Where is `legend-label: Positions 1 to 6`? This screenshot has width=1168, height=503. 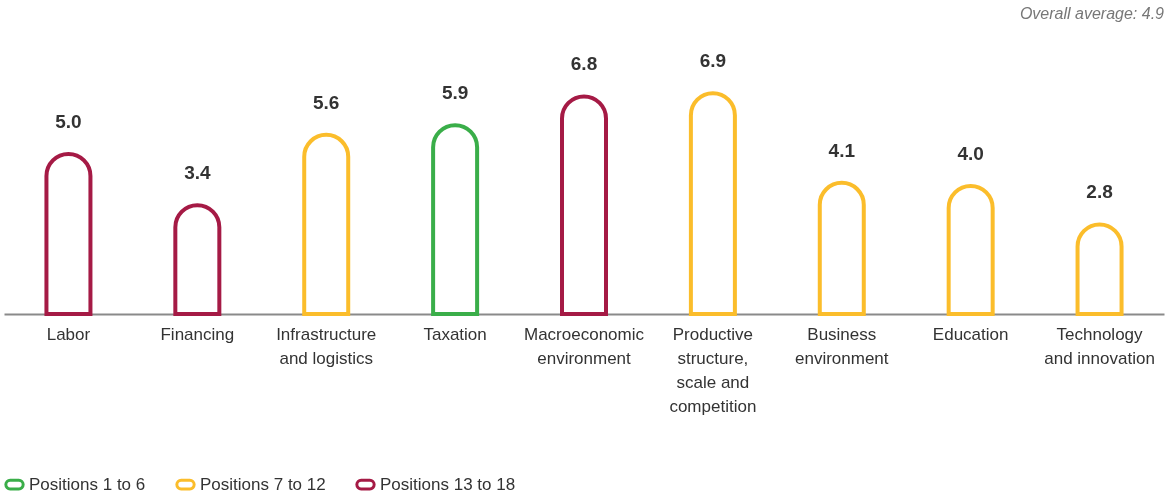
legend-label: Positions 1 to 6 is located at coordinates (87, 484).